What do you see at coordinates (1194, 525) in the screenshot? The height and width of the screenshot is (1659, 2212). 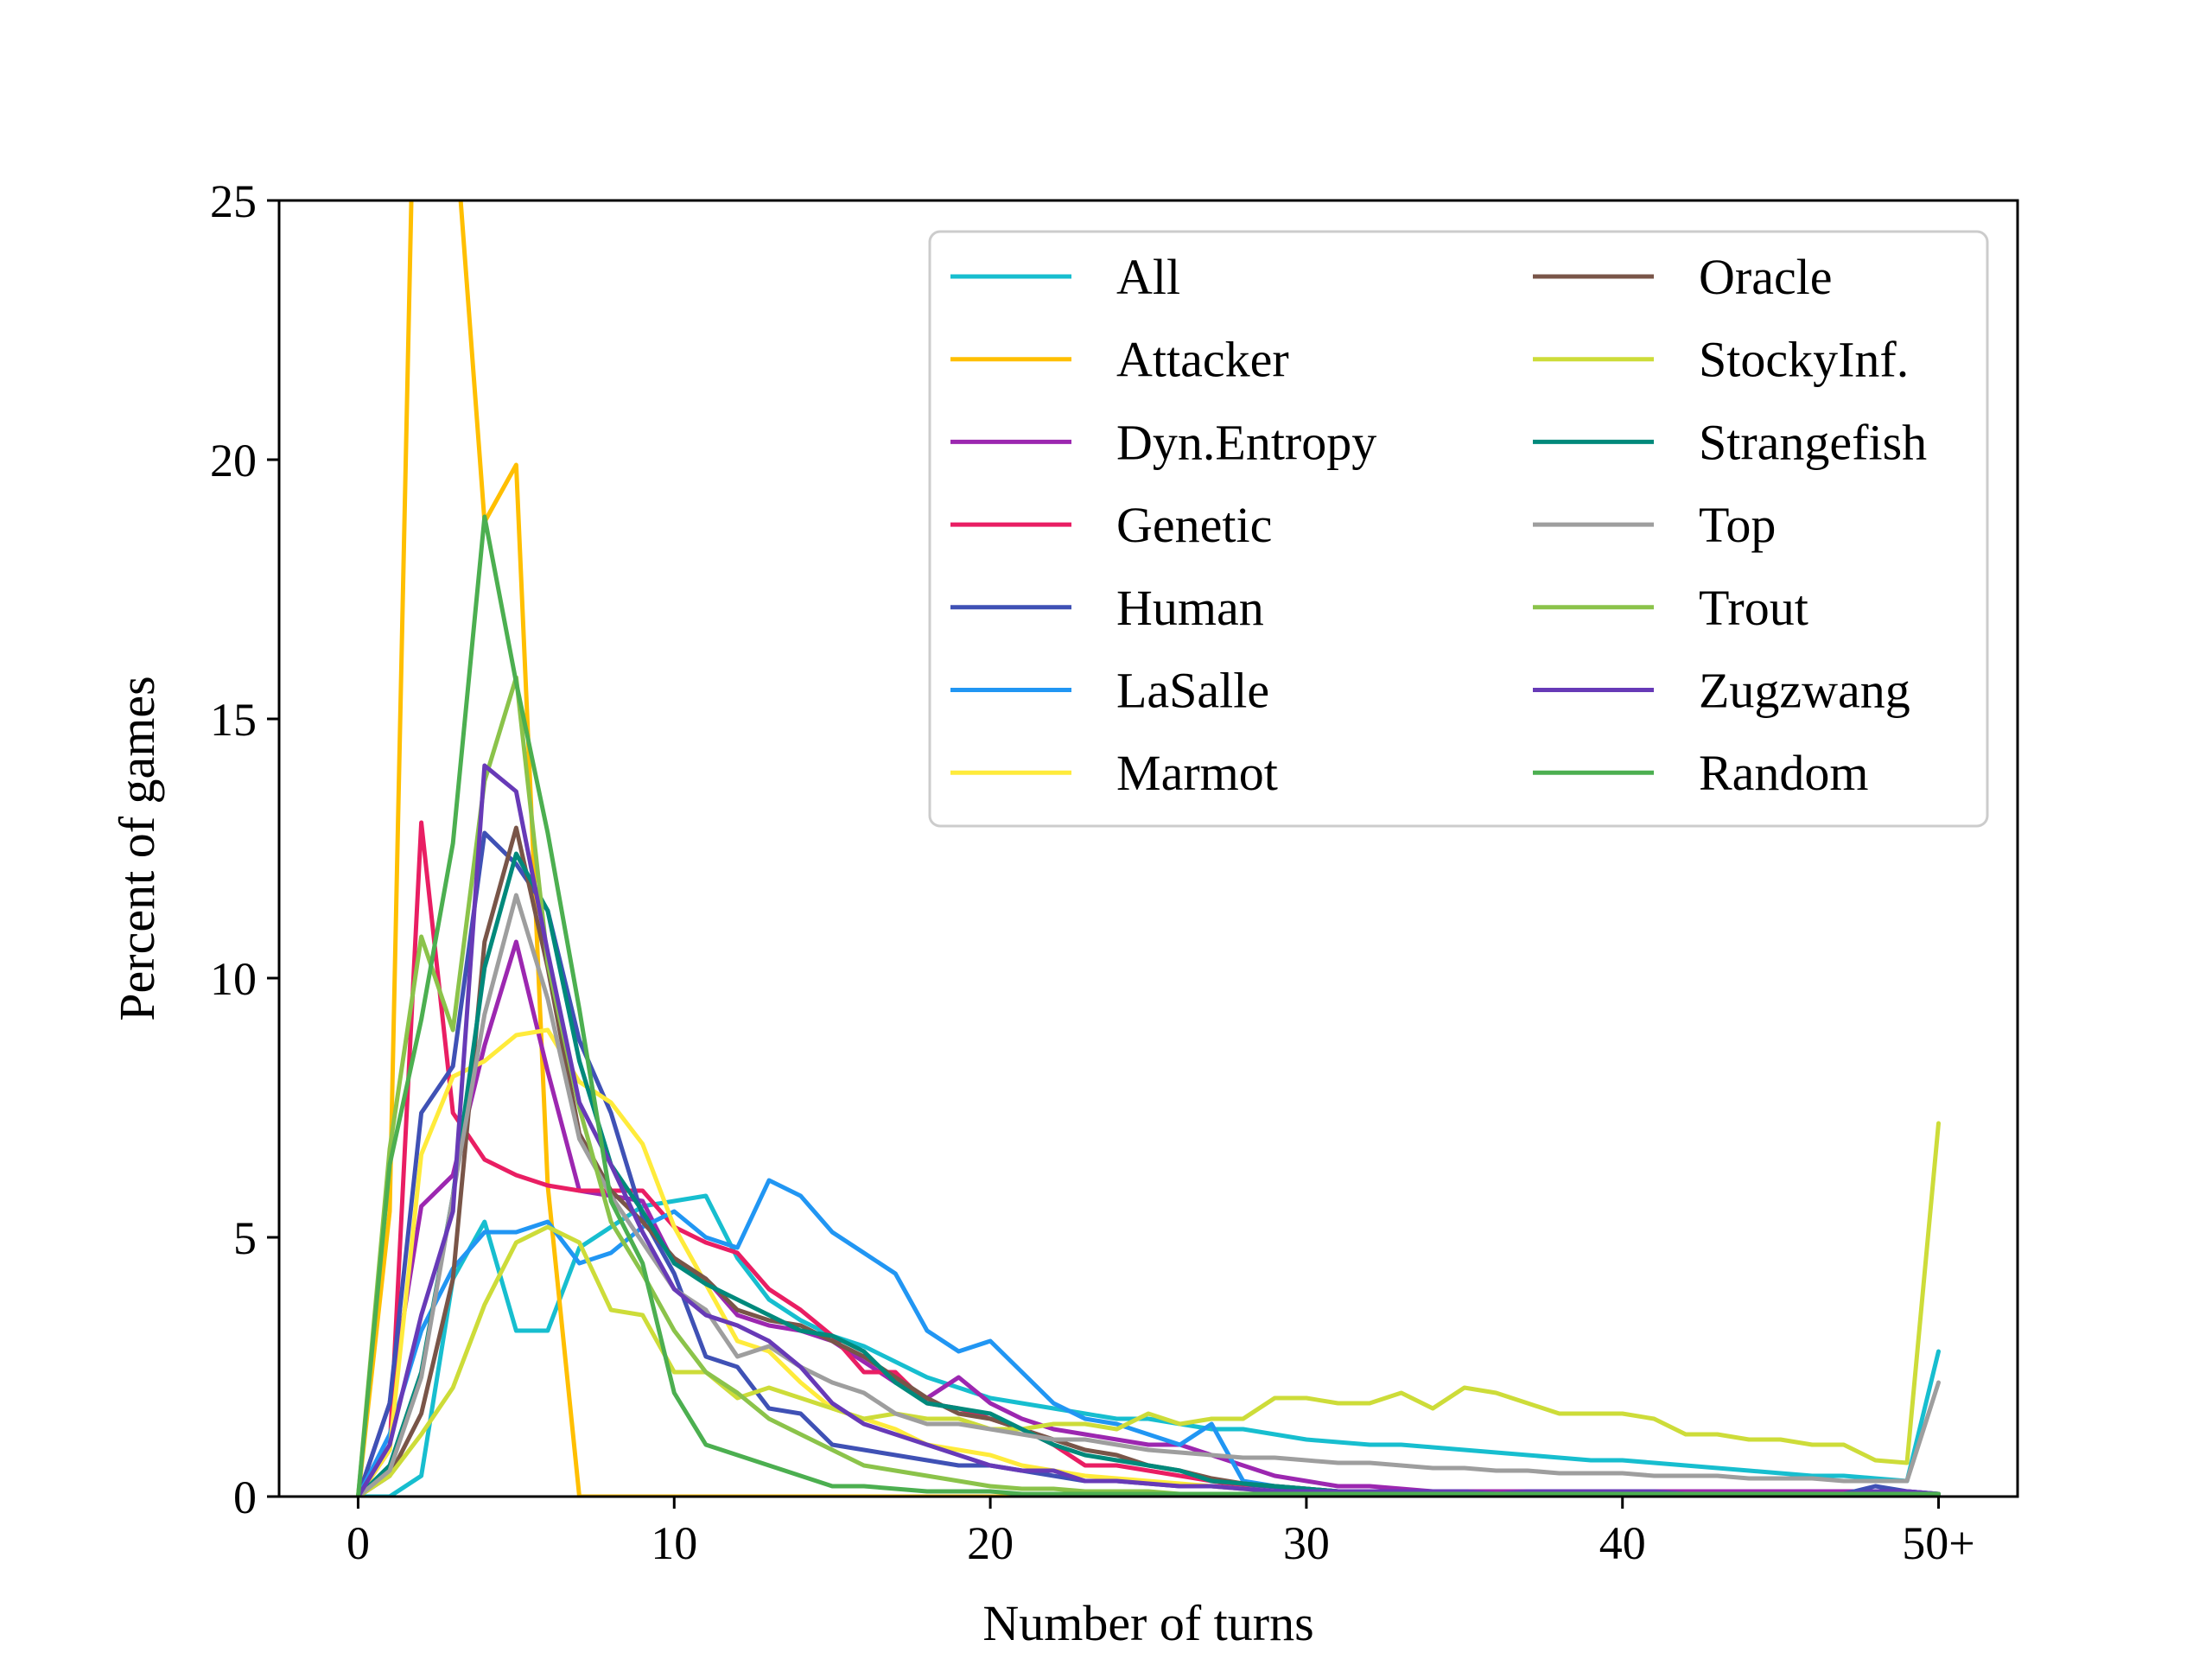 I see `legend-label-genetic: Genetic` at bounding box center [1194, 525].